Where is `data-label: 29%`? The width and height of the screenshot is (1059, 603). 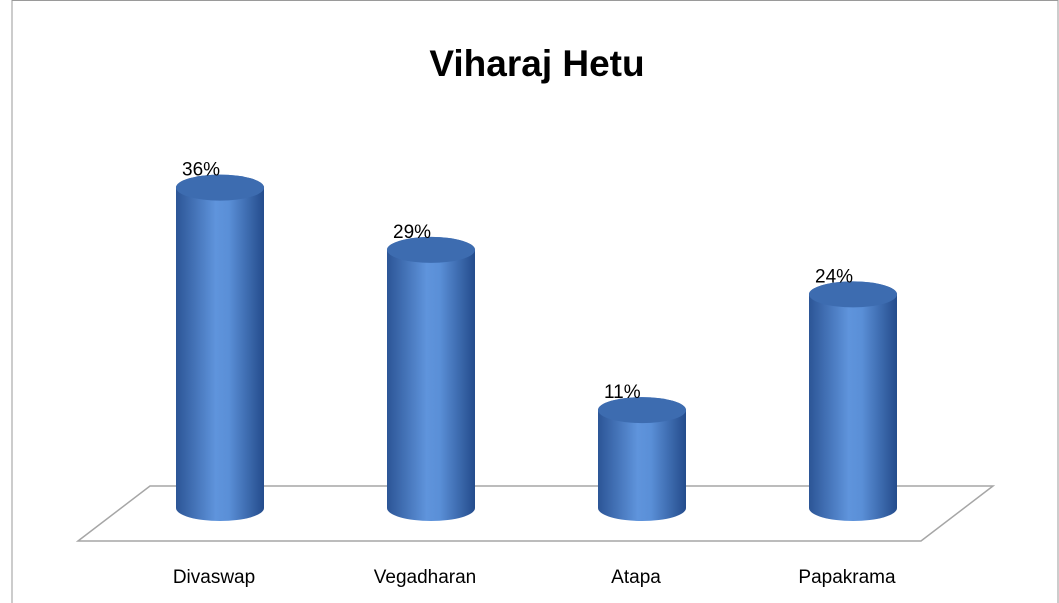
data-label: 29% is located at coordinates (412, 232).